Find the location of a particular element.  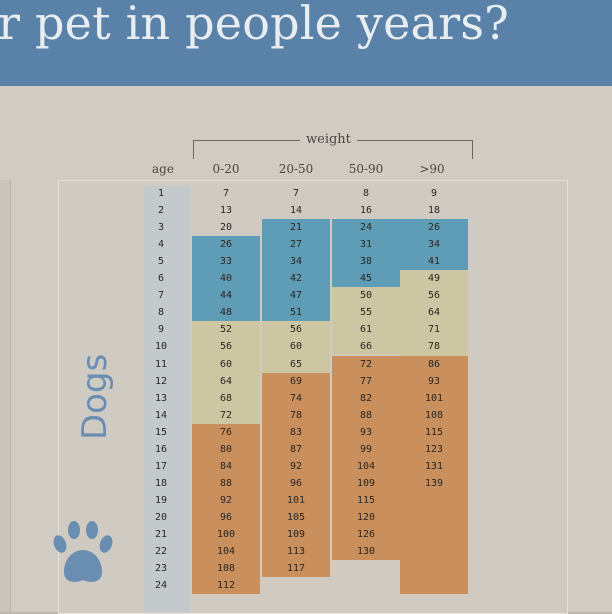

paw-print-shape is located at coordinates (83, 551).